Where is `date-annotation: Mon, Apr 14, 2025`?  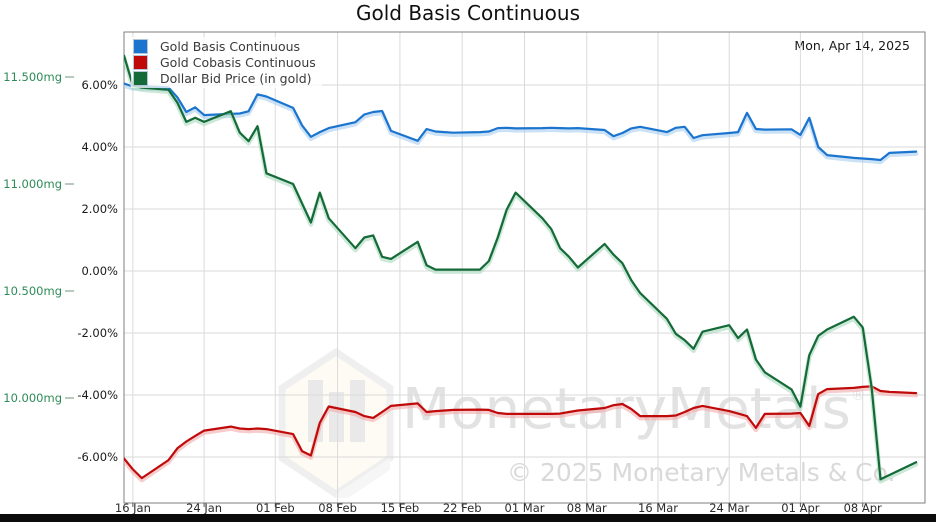
date-annotation: Mon, Apr 14, 2025 is located at coordinates (852, 45).